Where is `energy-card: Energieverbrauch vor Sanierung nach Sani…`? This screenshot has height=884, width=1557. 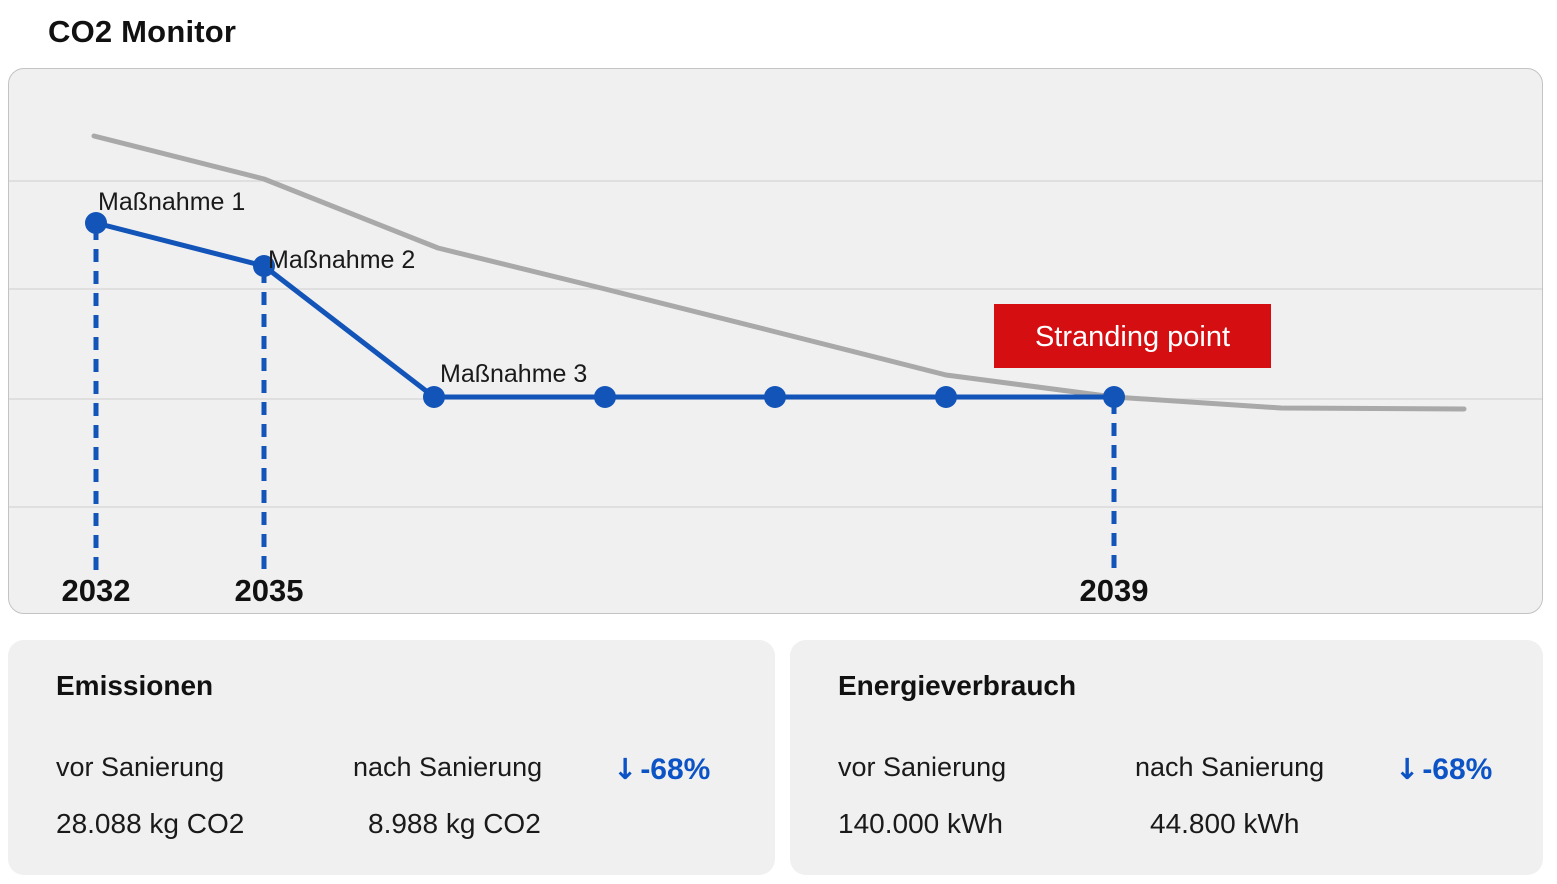 energy-card: Energieverbrauch vor Sanierung nach Sani… is located at coordinates (1166, 757).